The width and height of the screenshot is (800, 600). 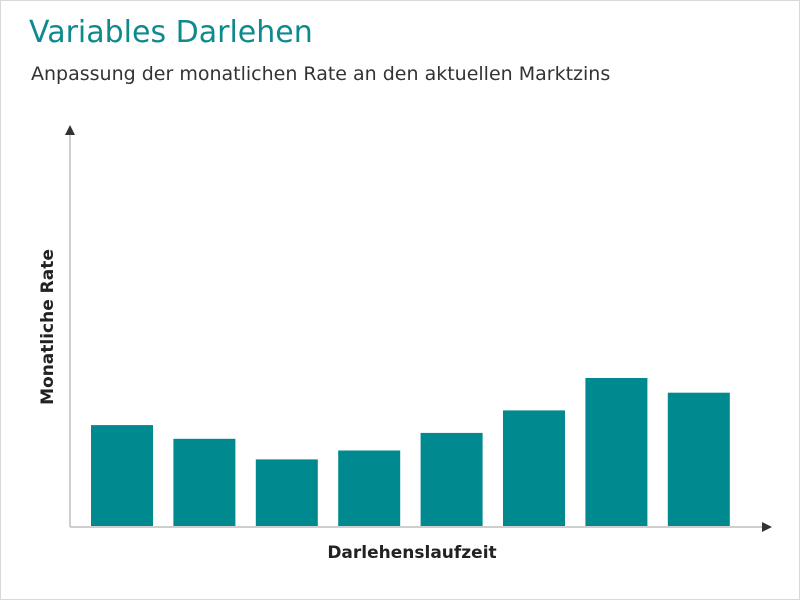 I want to click on y-axis-label: Monatliche Rate, so click(x=48, y=327).